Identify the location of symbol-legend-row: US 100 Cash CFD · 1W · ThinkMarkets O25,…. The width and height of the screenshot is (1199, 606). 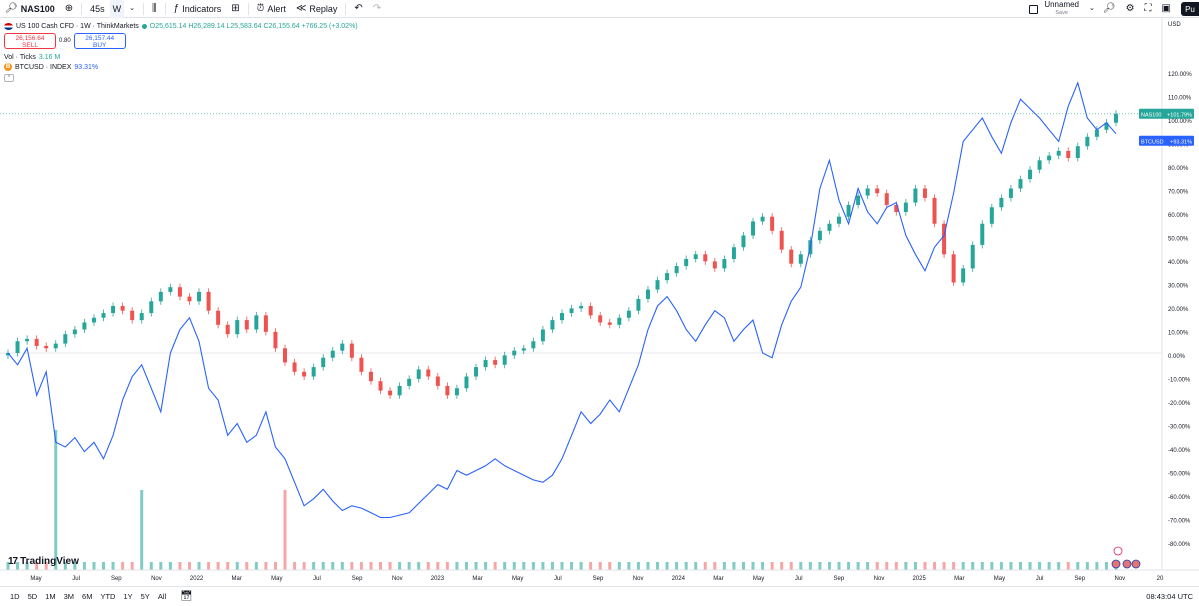
(181, 26).